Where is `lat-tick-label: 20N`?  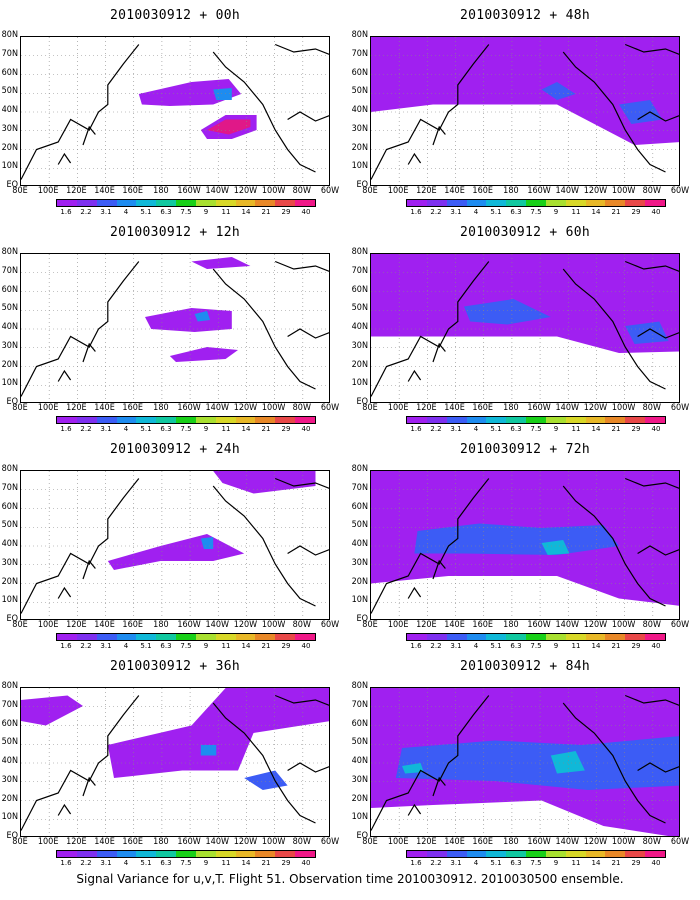
lat-tick-label: 20N is located at coordinates (9, 798).